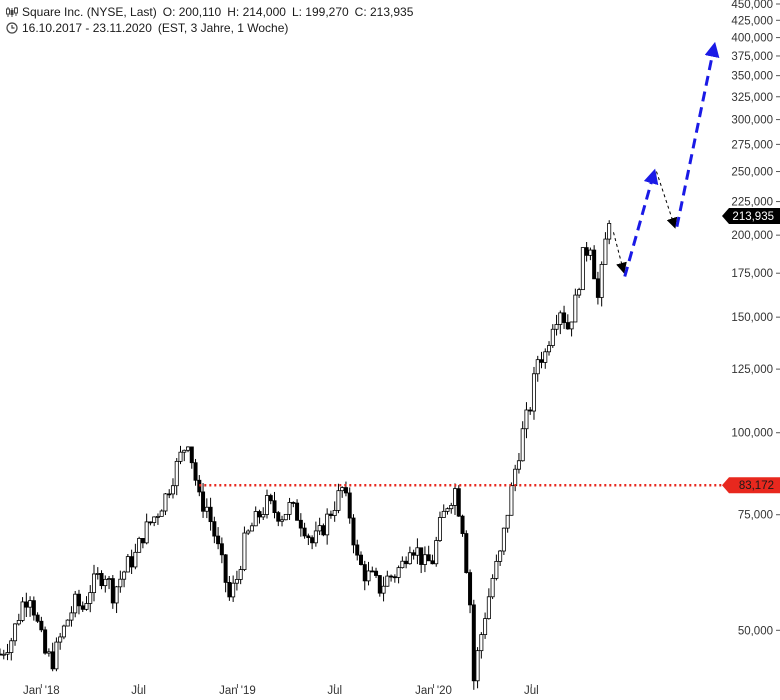 Image resolution: width=780 pixels, height=700 pixels. I want to click on y-tick-label: 75,000, so click(755, 516).